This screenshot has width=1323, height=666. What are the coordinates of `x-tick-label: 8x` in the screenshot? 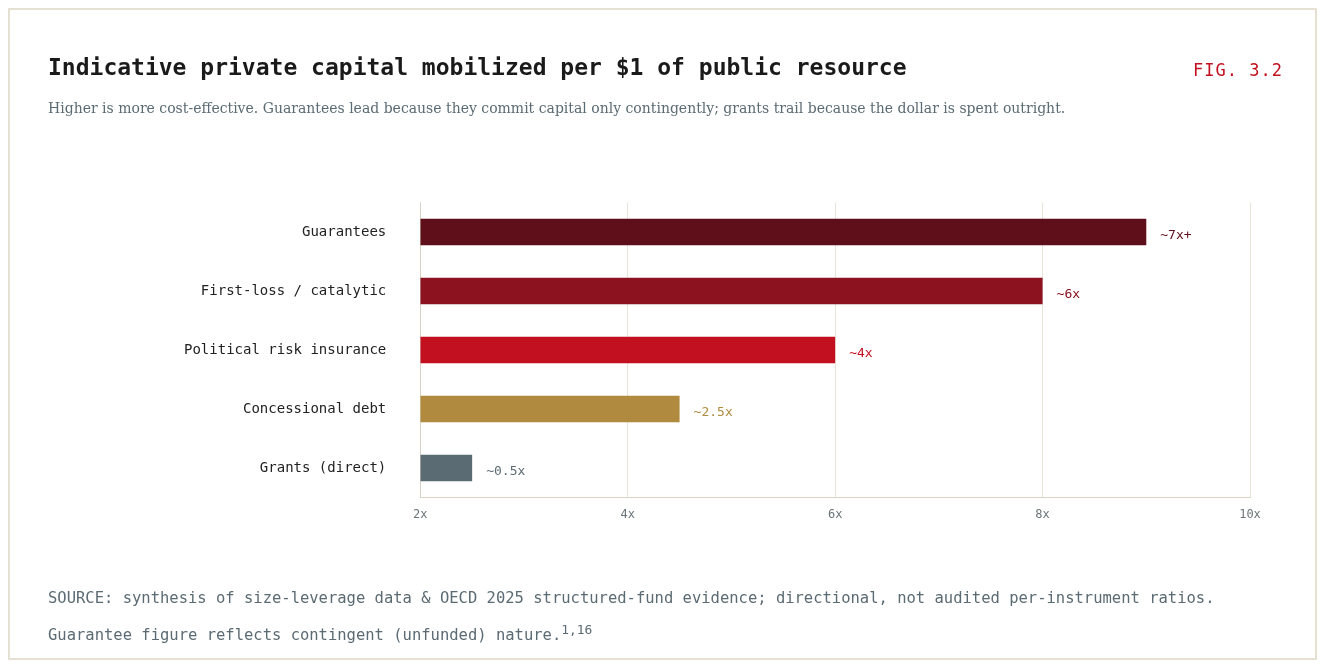 It's located at (1042, 513).